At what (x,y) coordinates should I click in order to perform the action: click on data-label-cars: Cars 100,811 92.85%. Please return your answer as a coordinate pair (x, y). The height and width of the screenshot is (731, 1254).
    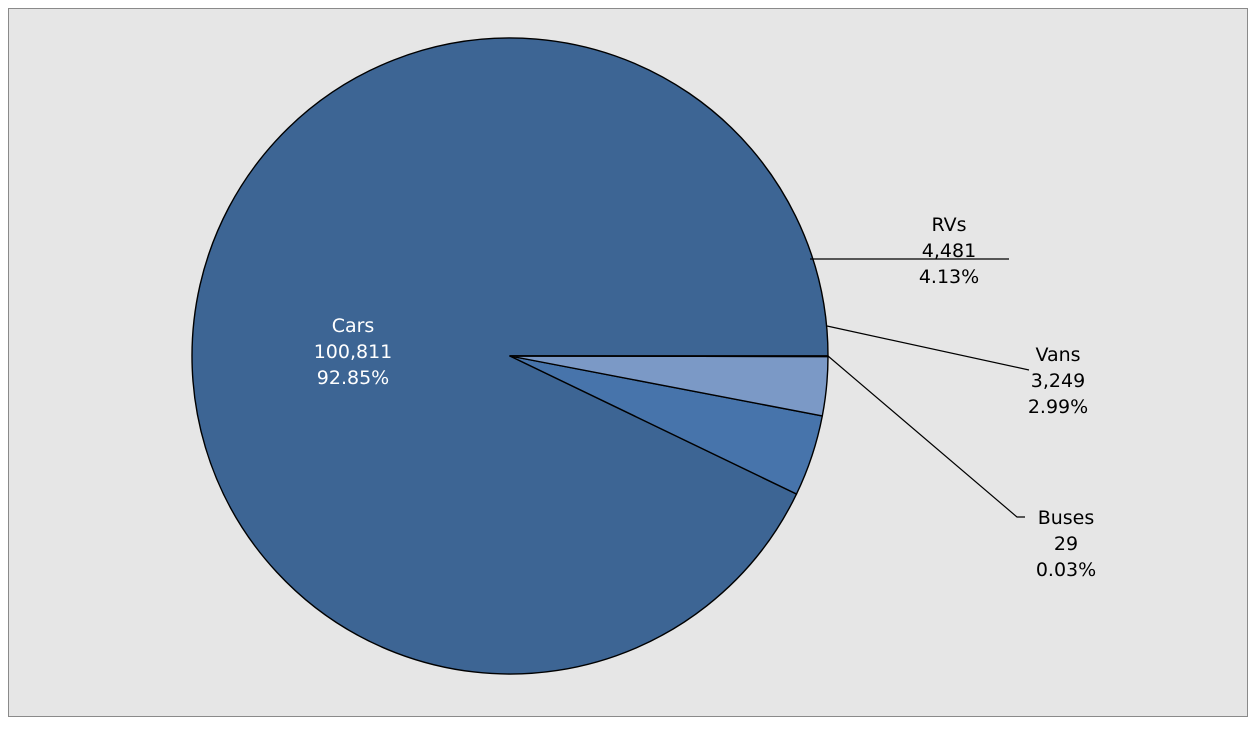
    Looking at the image, I should click on (353, 352).